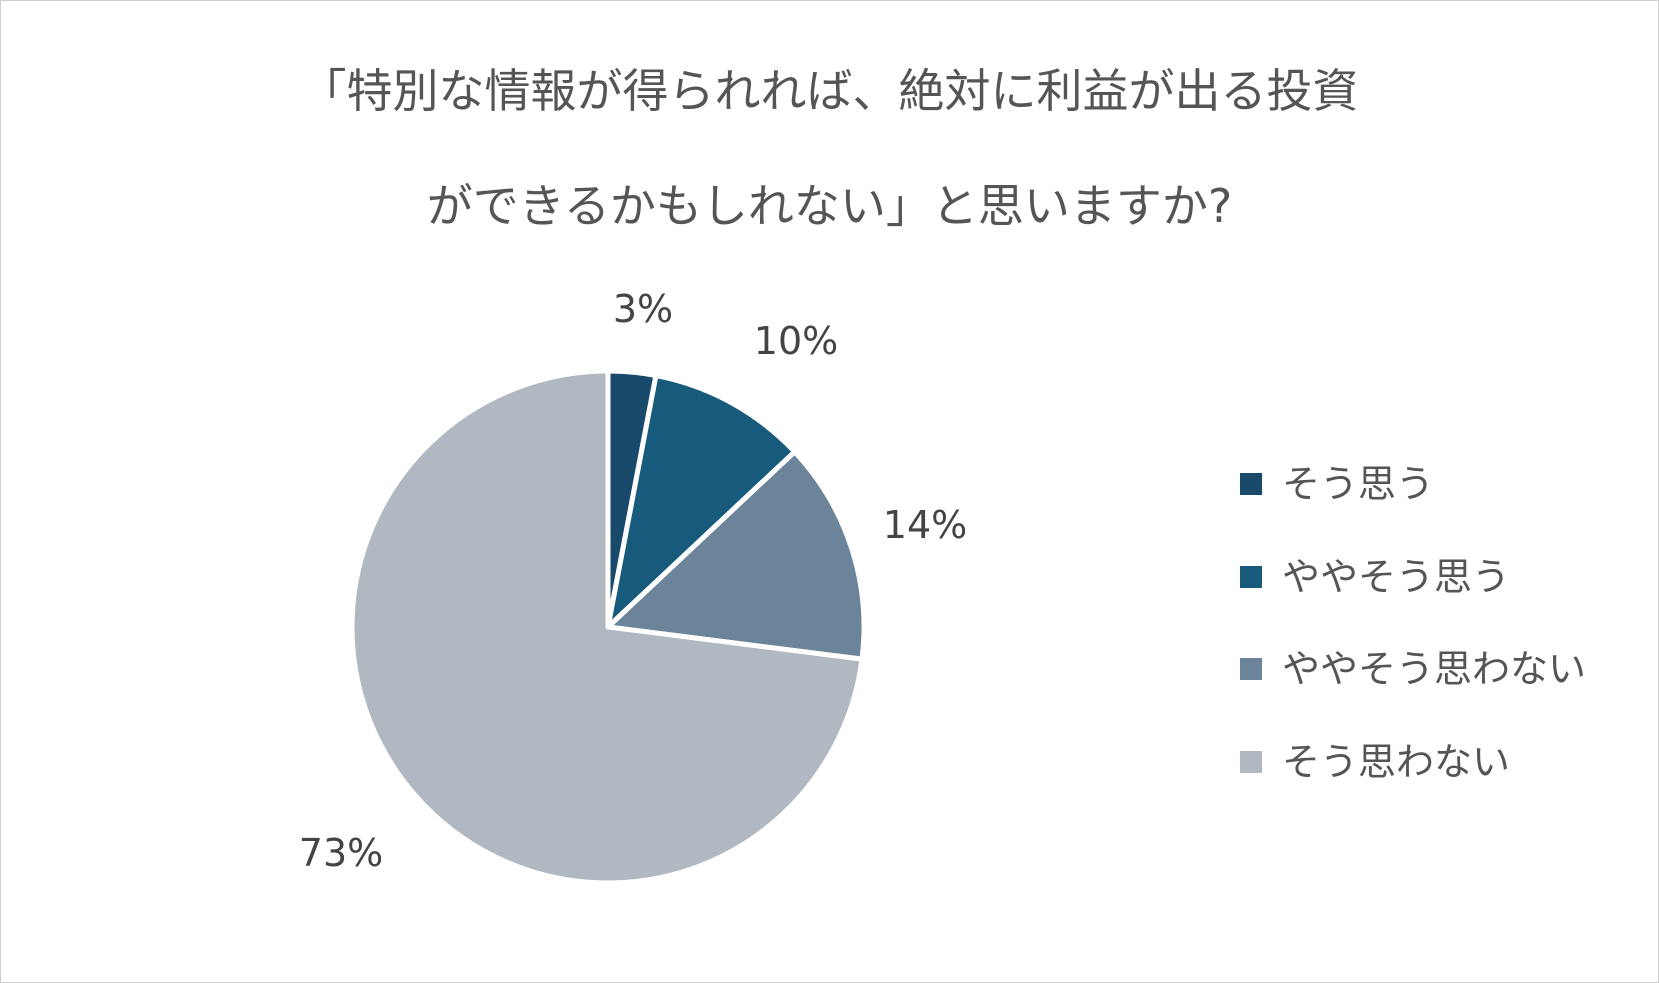  What do you see at coordinates (829, 91) in the screenshot?
I see `chart-title-line-1: 「特別な情報が得られれば、絶対に利益が出る投資` at bounding box center [829, 91].